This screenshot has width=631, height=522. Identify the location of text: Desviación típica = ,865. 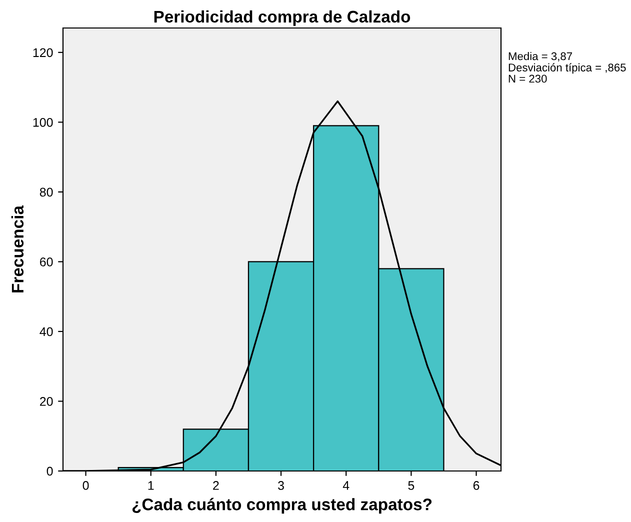
(567, 68).